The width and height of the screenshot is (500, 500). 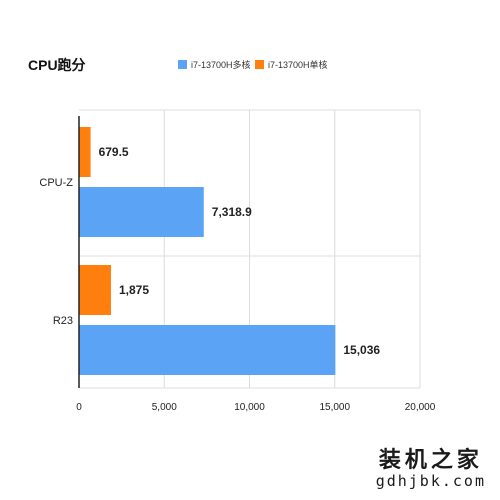 I want to click on x-axis-ticks: 0 5,000 10,000 15,000 20,000, so click(x=256, y=407).